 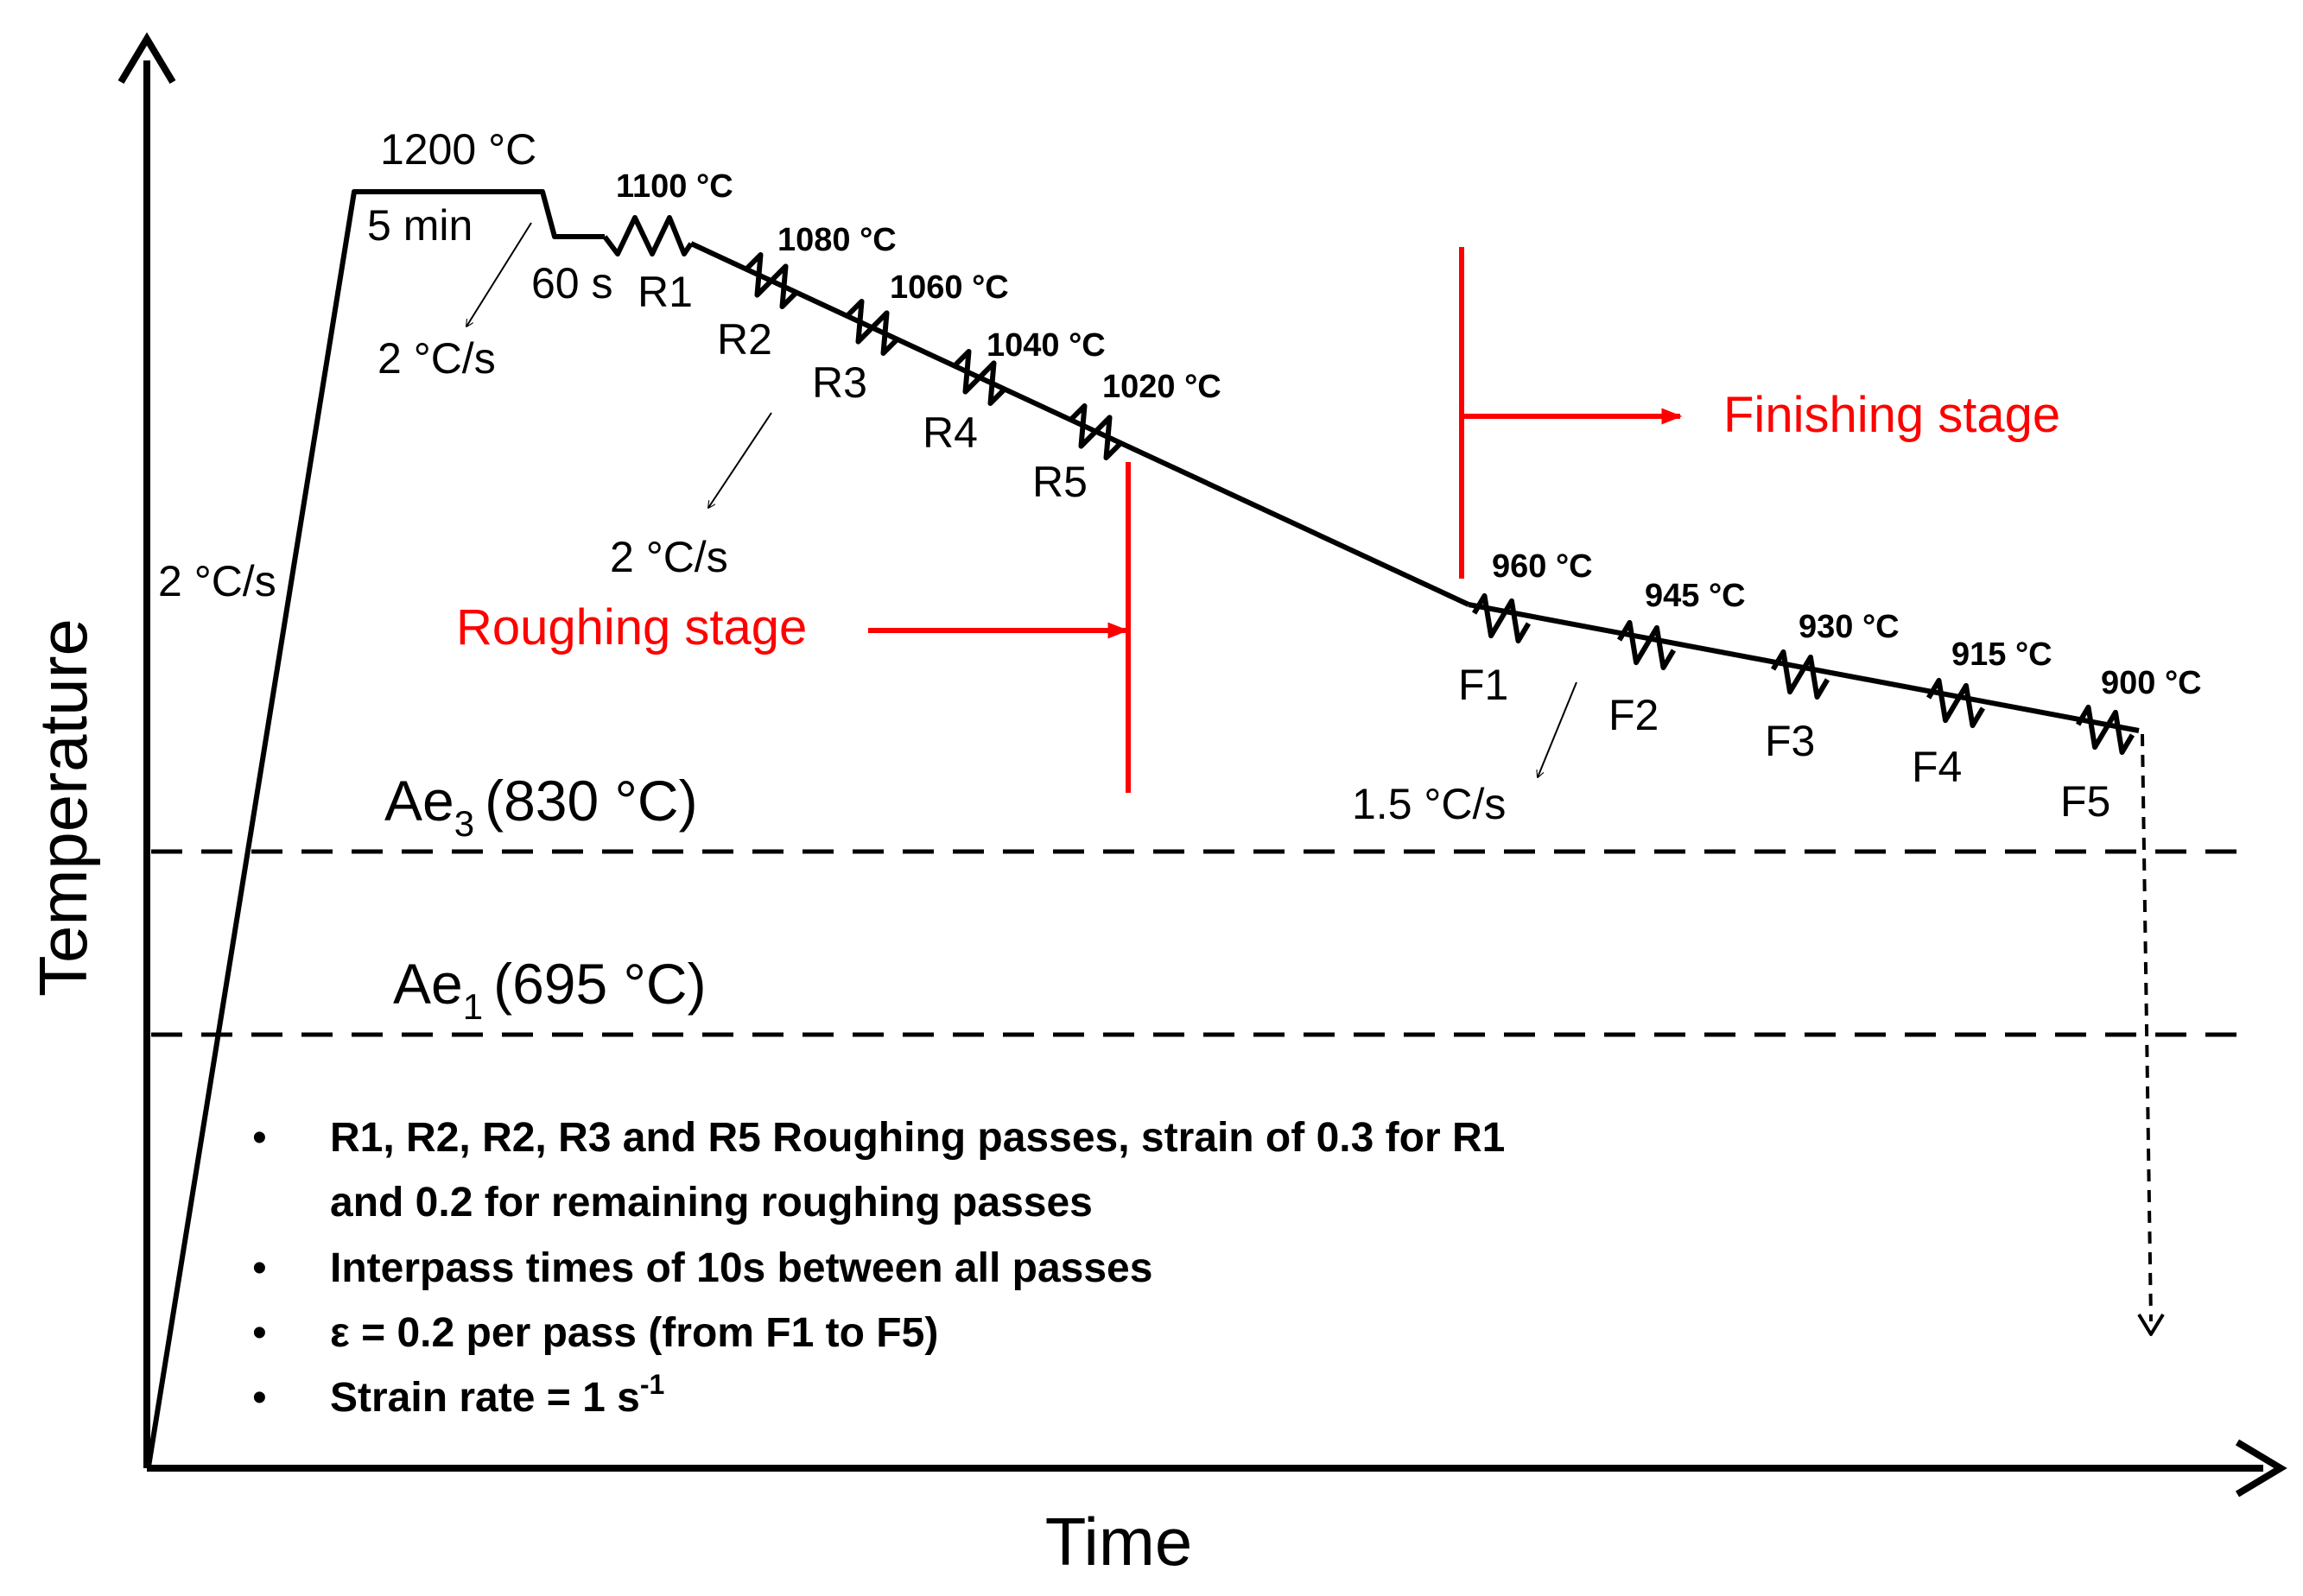 I want to click on note-line-5: Strain rate = 1 s-1, so click(x=497, y=1395).